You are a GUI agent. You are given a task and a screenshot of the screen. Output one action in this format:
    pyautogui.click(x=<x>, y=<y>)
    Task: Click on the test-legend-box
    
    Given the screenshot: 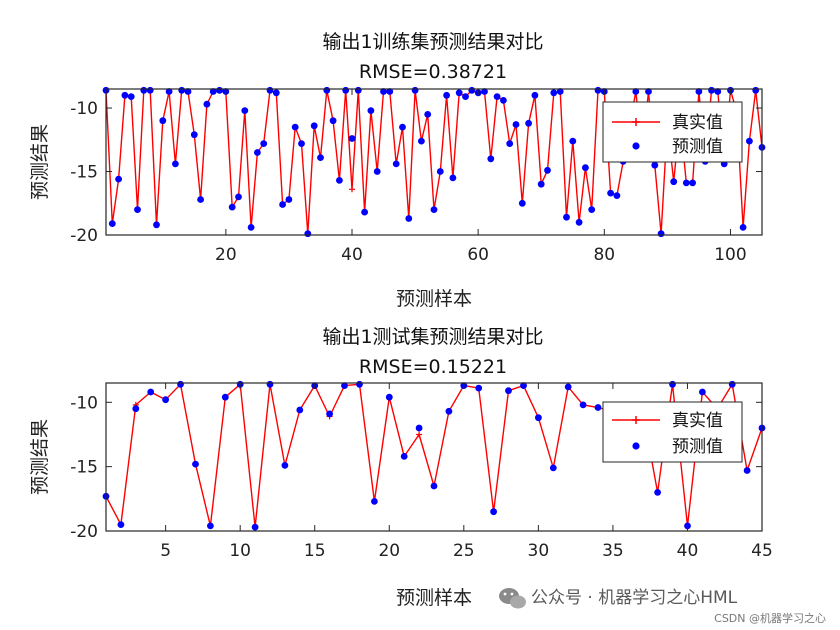 What is the action you would take?
    pyautogui.click(x=672, y=432)
    